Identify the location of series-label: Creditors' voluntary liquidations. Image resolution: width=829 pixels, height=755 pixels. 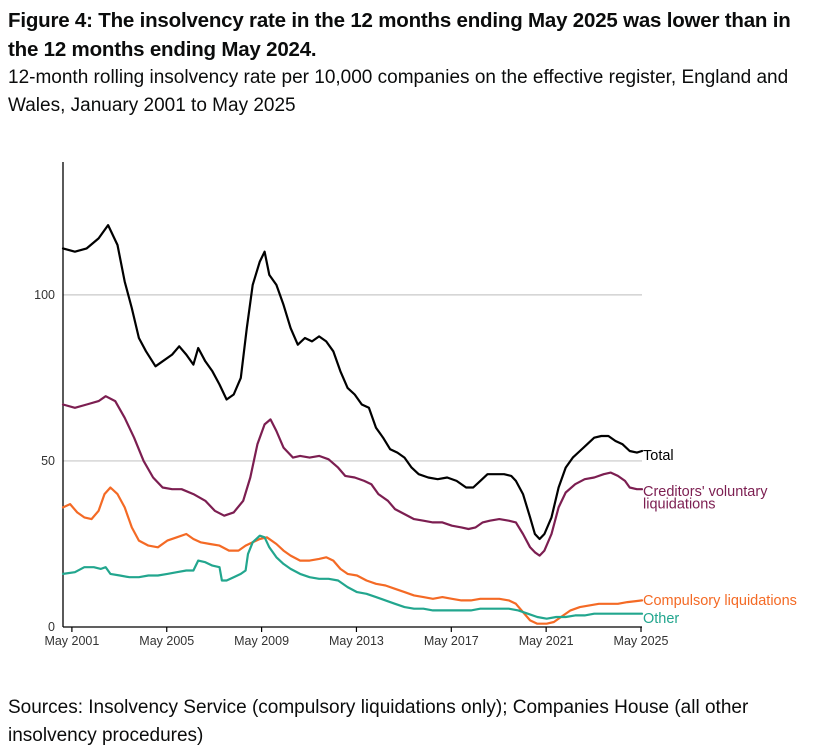
(705, 498).